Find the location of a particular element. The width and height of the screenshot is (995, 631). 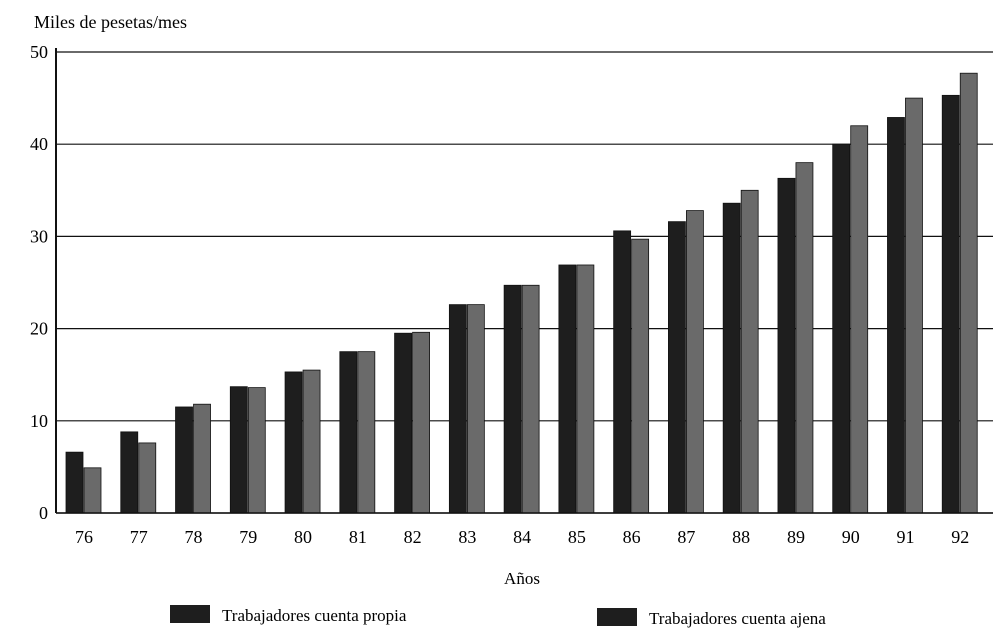

y-tick-label-0: 0 is located at coordinates (43, 513).